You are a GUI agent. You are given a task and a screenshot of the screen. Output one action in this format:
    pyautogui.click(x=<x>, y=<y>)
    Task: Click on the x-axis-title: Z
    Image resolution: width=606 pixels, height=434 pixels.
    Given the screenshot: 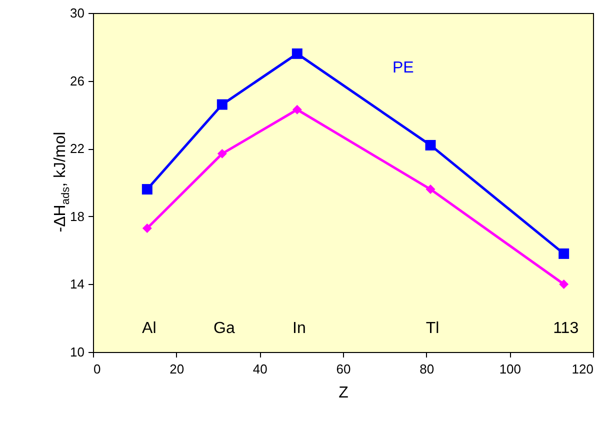 What is the action you would take?
    pyautogui.click(x=343, y=393)
    